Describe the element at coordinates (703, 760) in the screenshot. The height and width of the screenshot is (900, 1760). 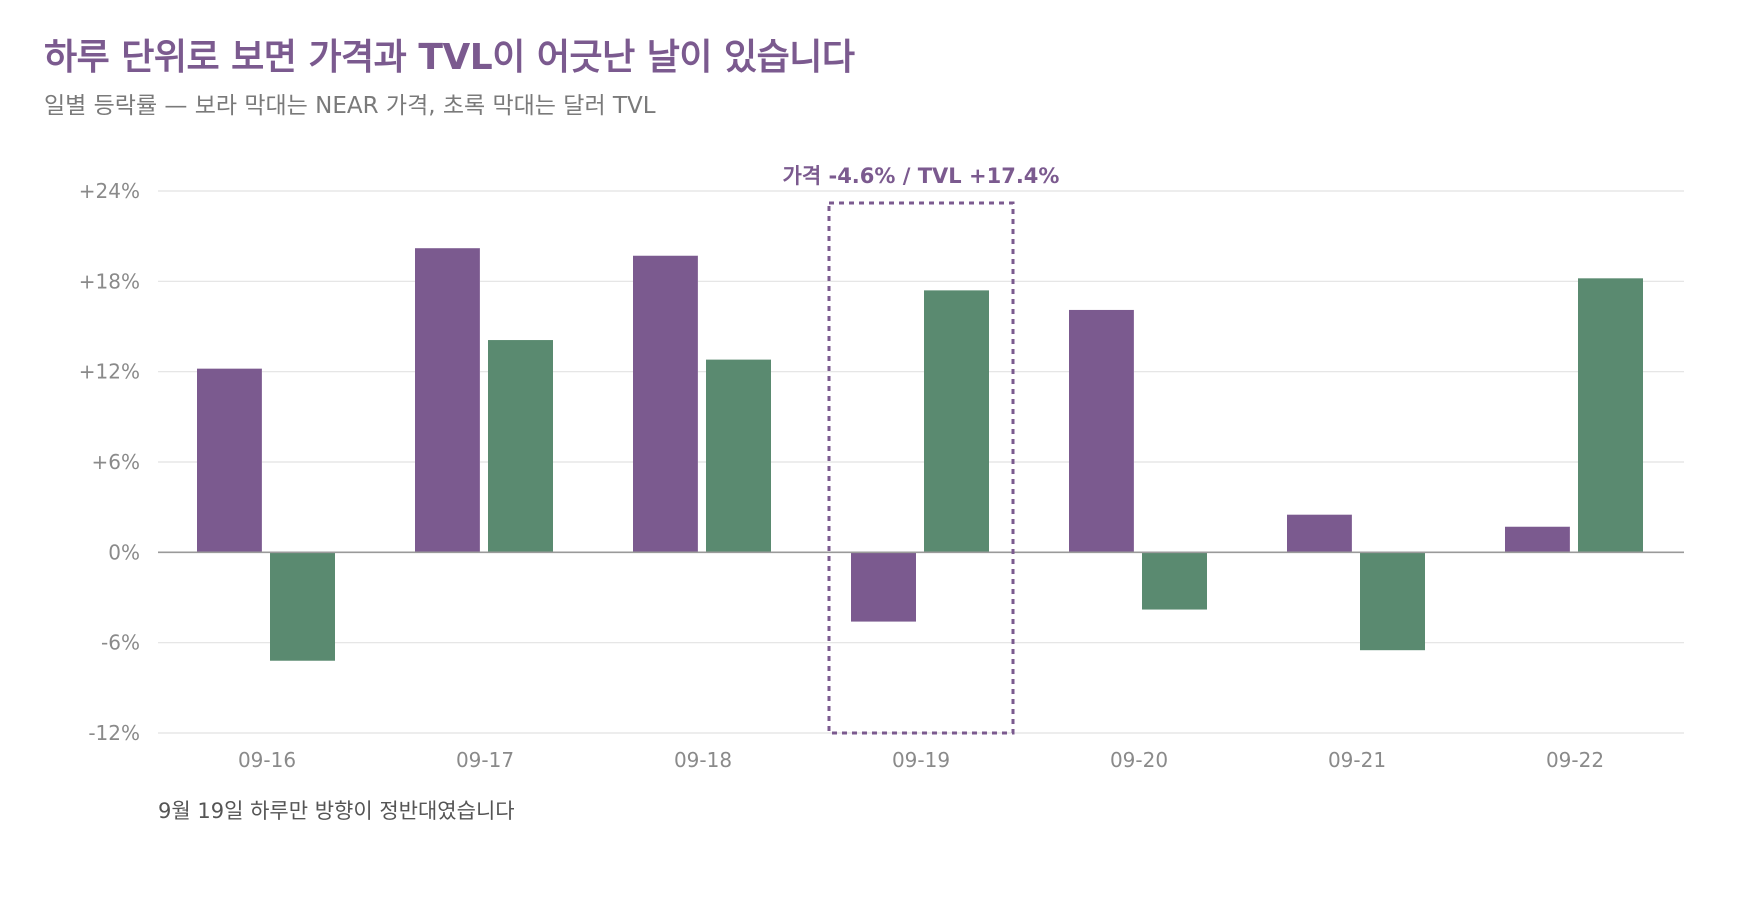
I see `x-tick-label: 09-18` at that location.